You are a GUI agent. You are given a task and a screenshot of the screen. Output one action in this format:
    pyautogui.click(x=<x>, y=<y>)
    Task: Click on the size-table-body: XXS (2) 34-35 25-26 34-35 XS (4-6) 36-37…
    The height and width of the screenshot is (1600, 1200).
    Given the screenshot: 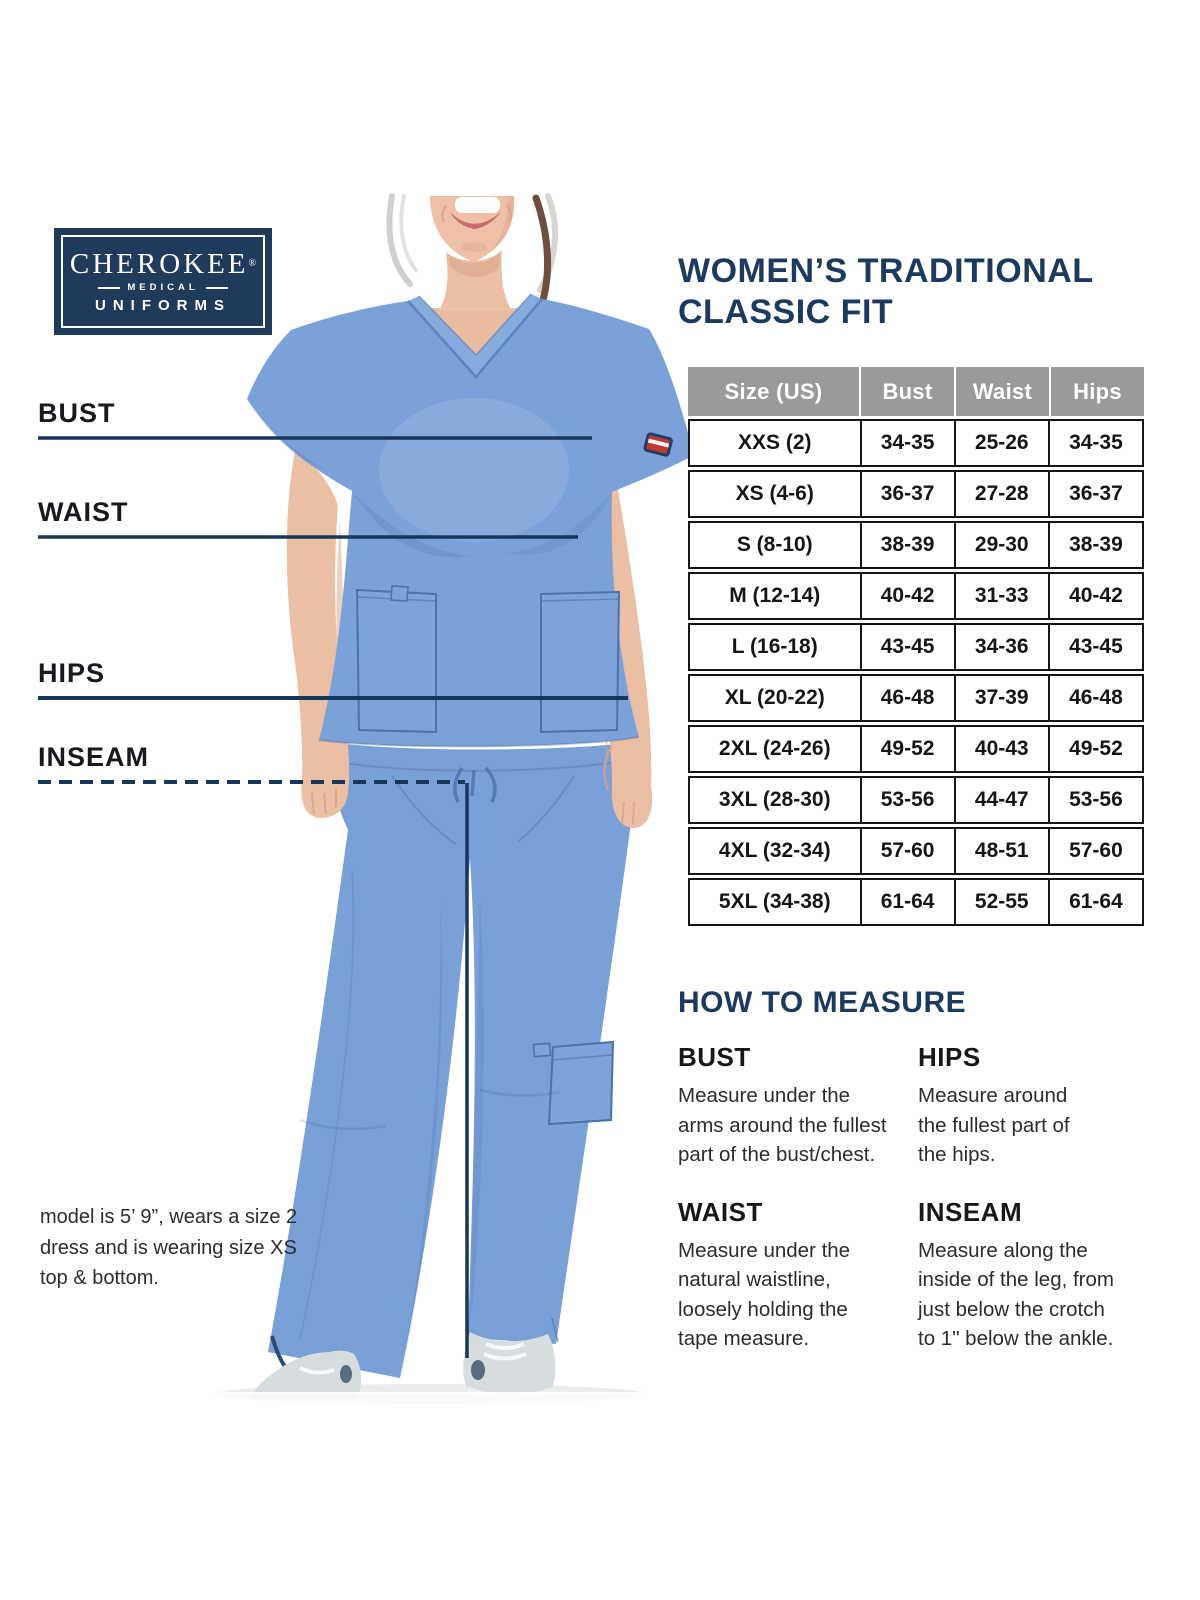 What is the action you would take?
    pyautogui.click(x=916, y=672)
    